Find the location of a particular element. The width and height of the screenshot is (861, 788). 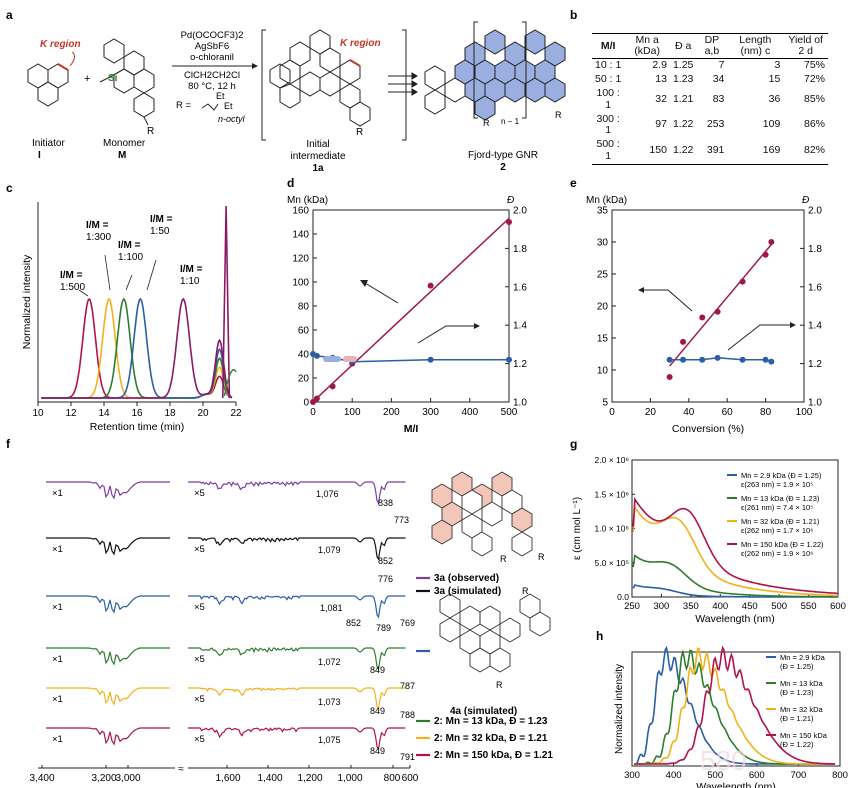

x-tick-label: 700 is located at coordinates (798, 775).